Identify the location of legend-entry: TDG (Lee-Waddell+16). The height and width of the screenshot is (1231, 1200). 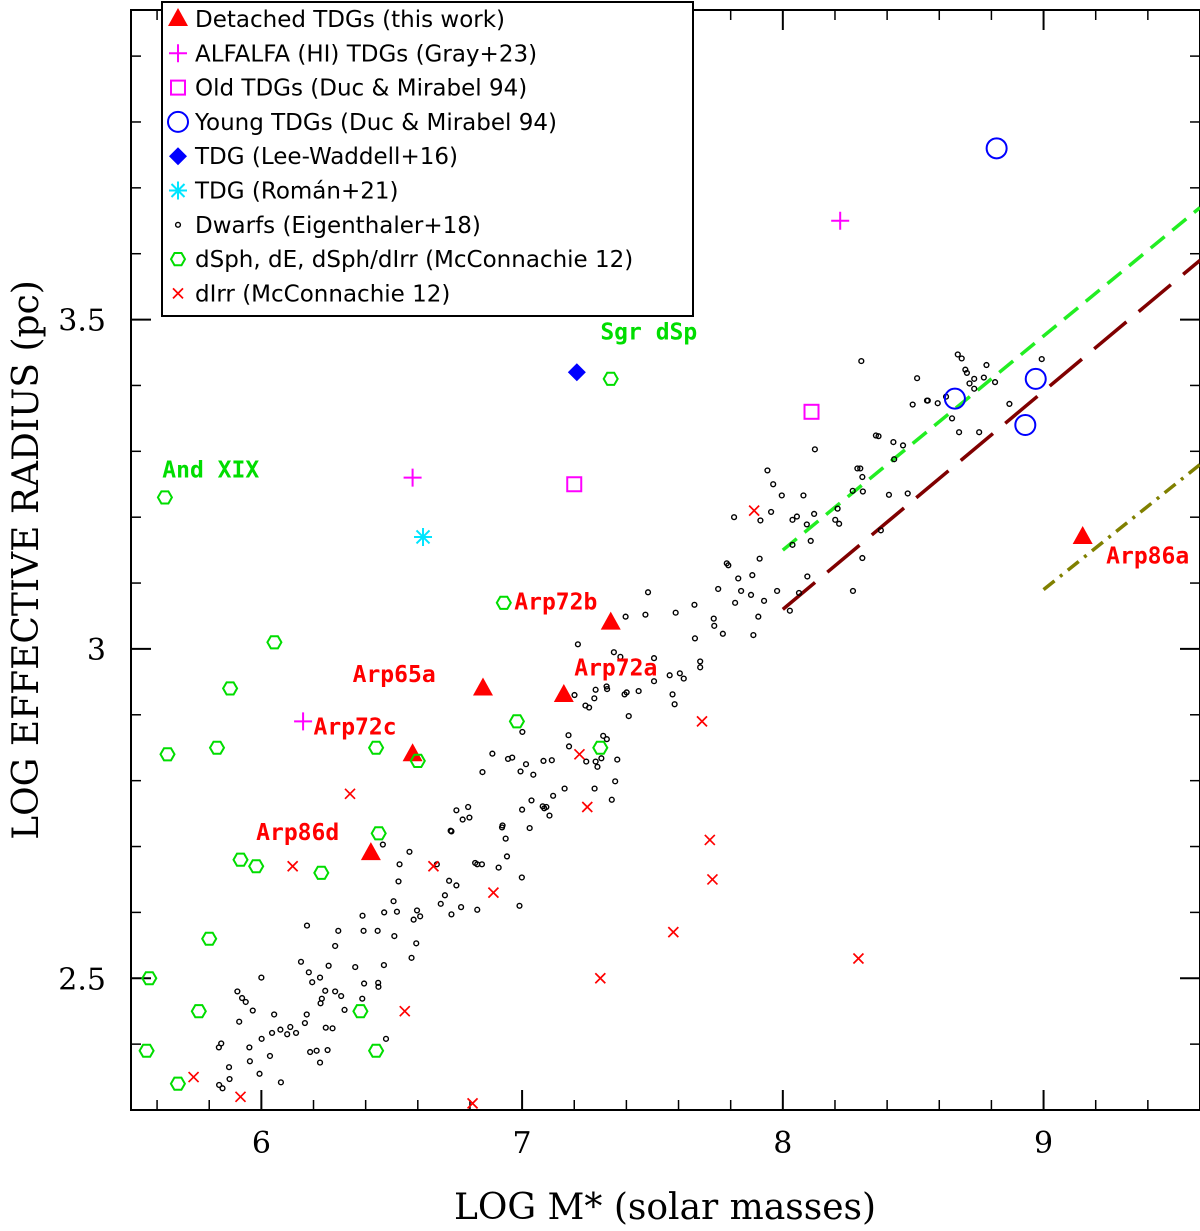
(313, 157).